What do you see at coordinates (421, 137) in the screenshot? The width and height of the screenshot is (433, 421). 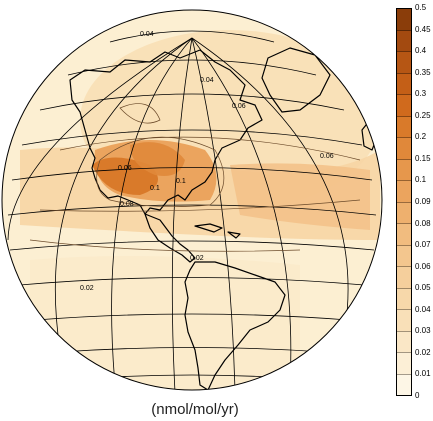 I see `colorbar-tick-label: 0.2` at bounding box center [421, 137].